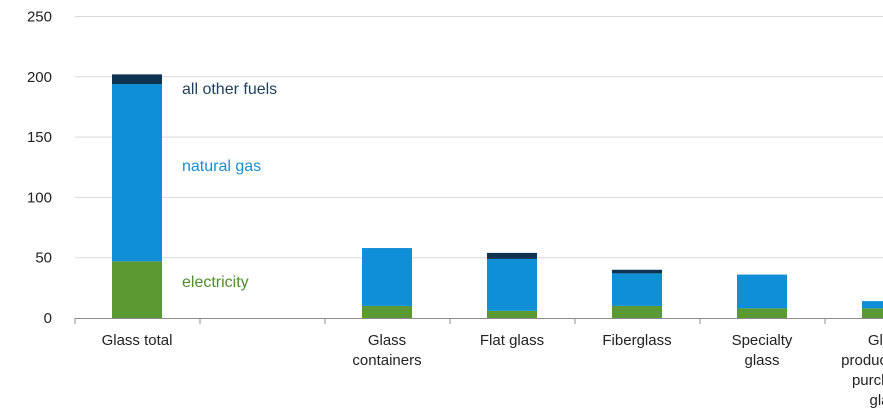 The height and width of the screenshot is (418, 883). What do you see at coordinates (43, 258) in the screenshot?
I see `y-tick-label: 50` at bounding box center [43, 258].